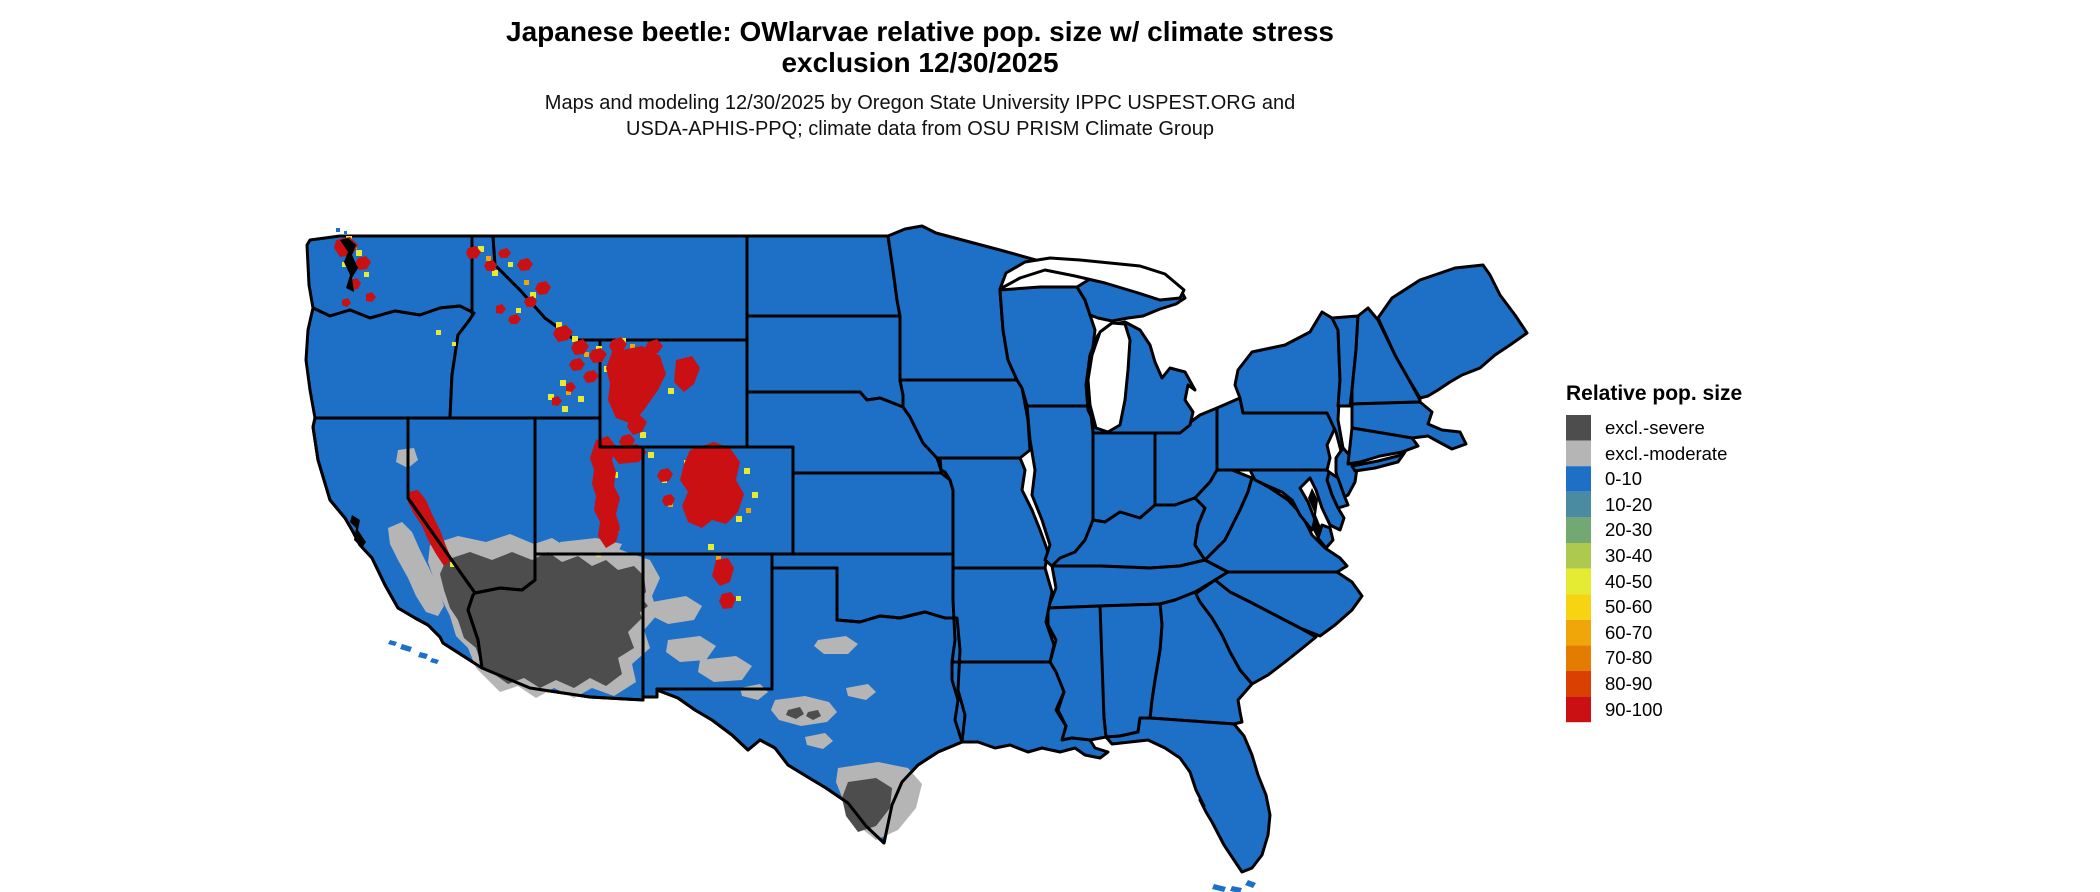 The image size is (2100, 892). I want to click on state-in, so click(1124, 477).